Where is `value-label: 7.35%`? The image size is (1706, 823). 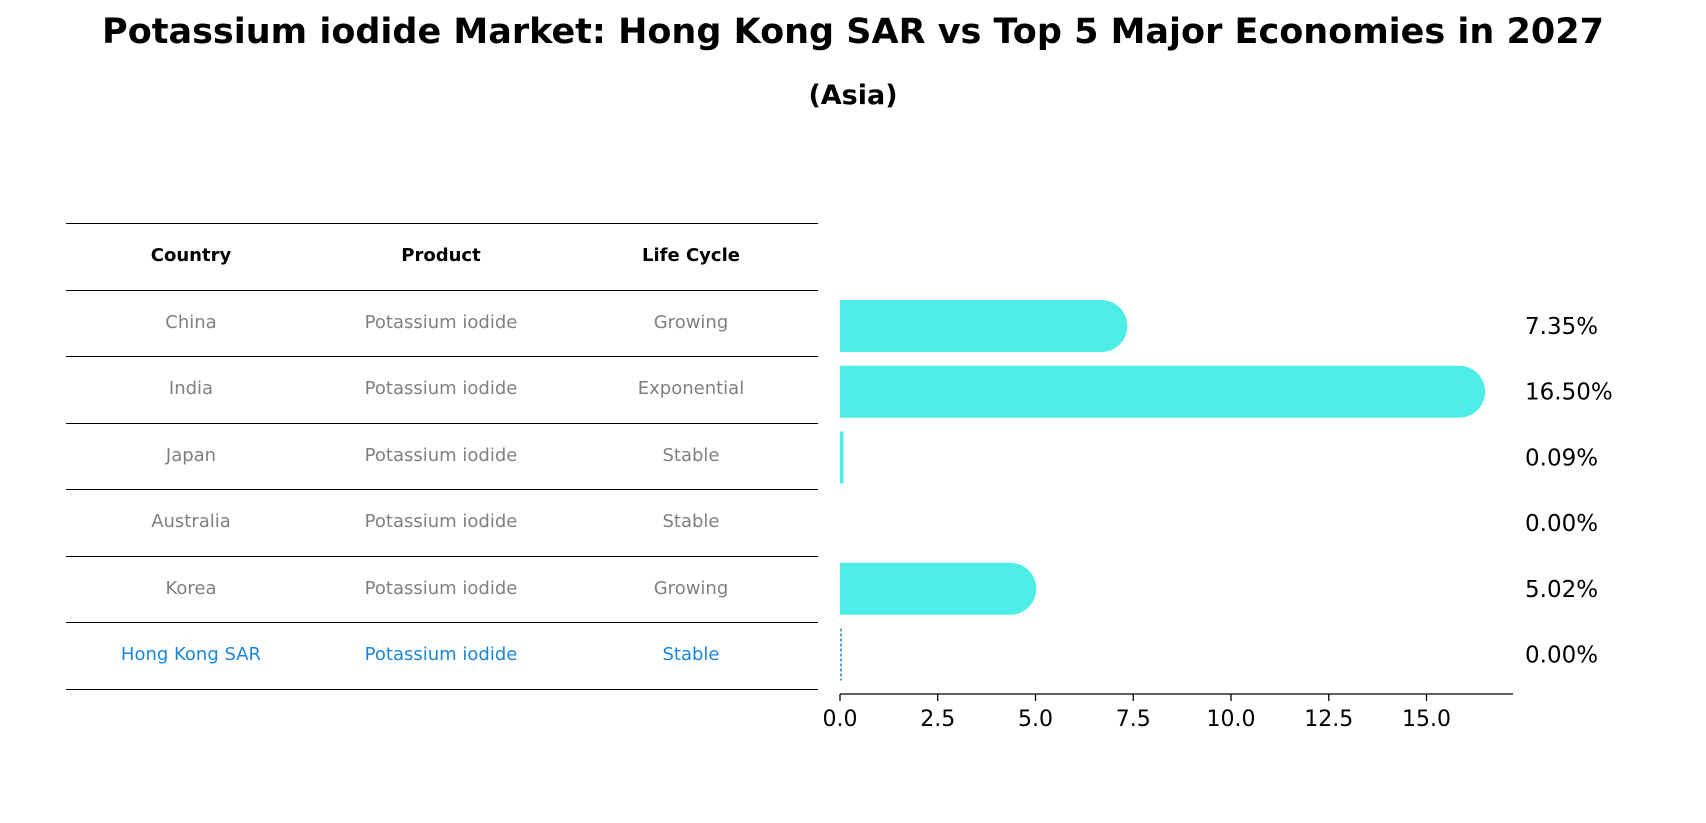 value-label: 7.35% is located at coordinates (1561, 327).